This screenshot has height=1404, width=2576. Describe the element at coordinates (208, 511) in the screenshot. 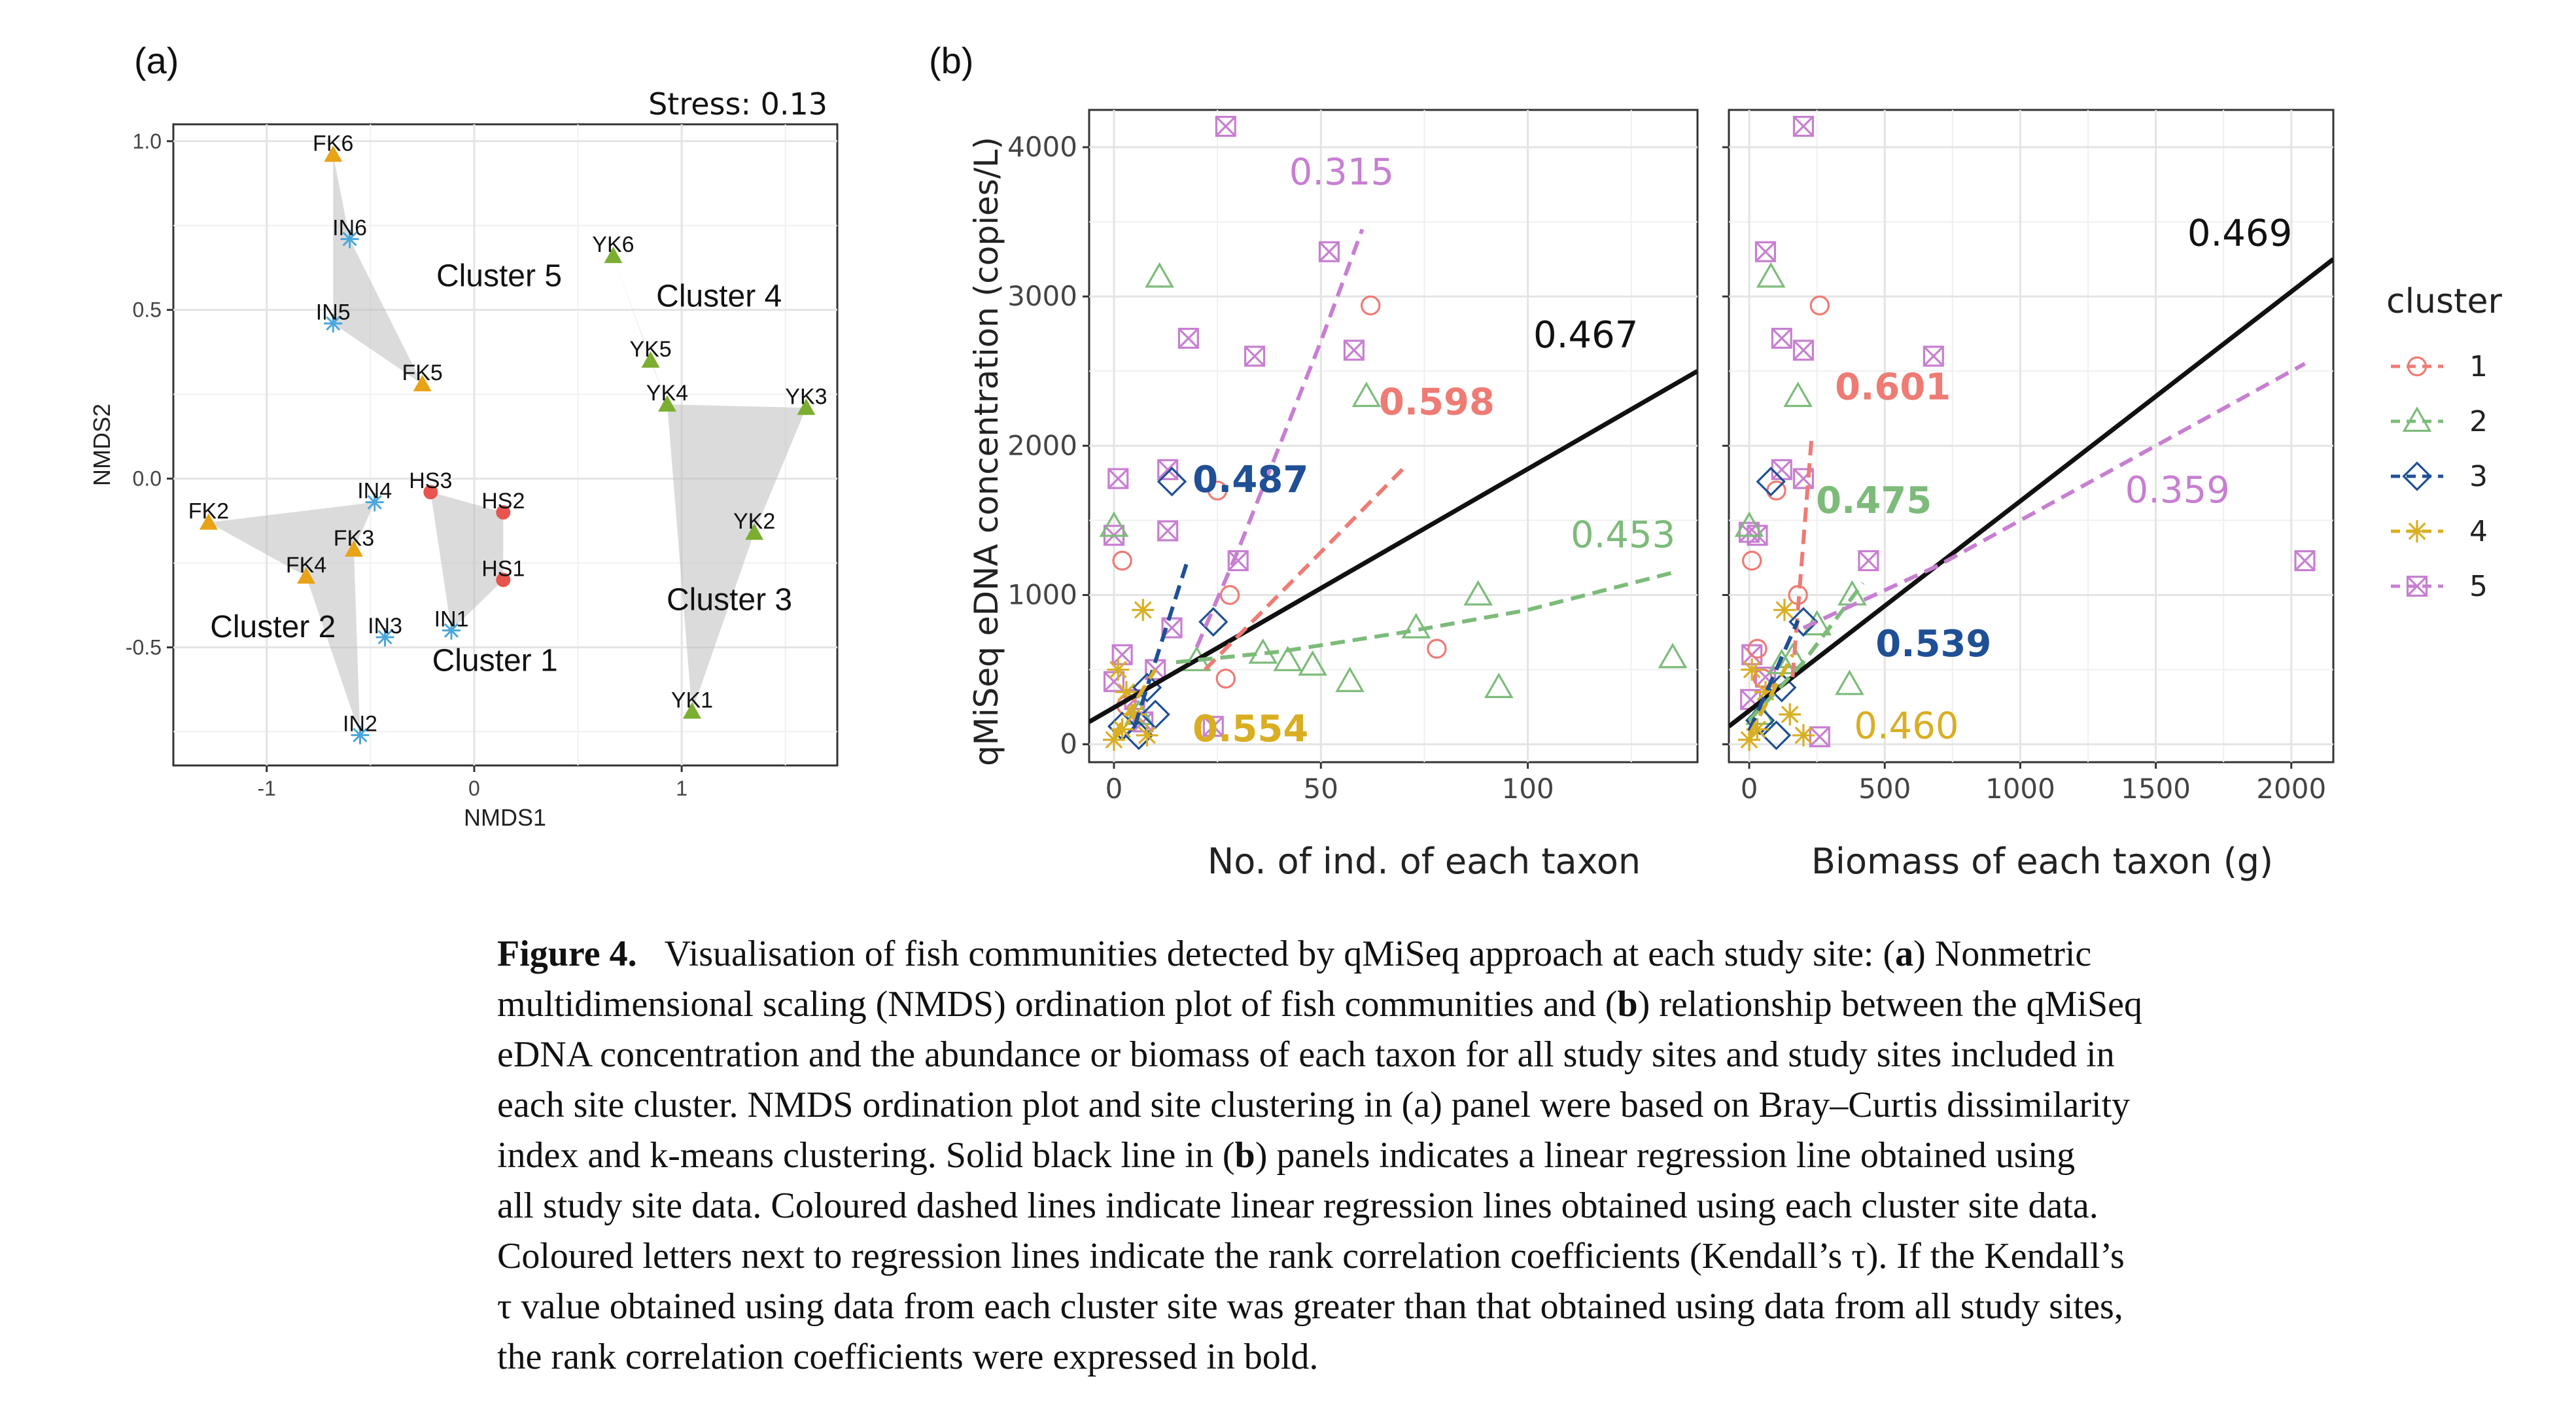

I see `site-label: FK2` at that location.